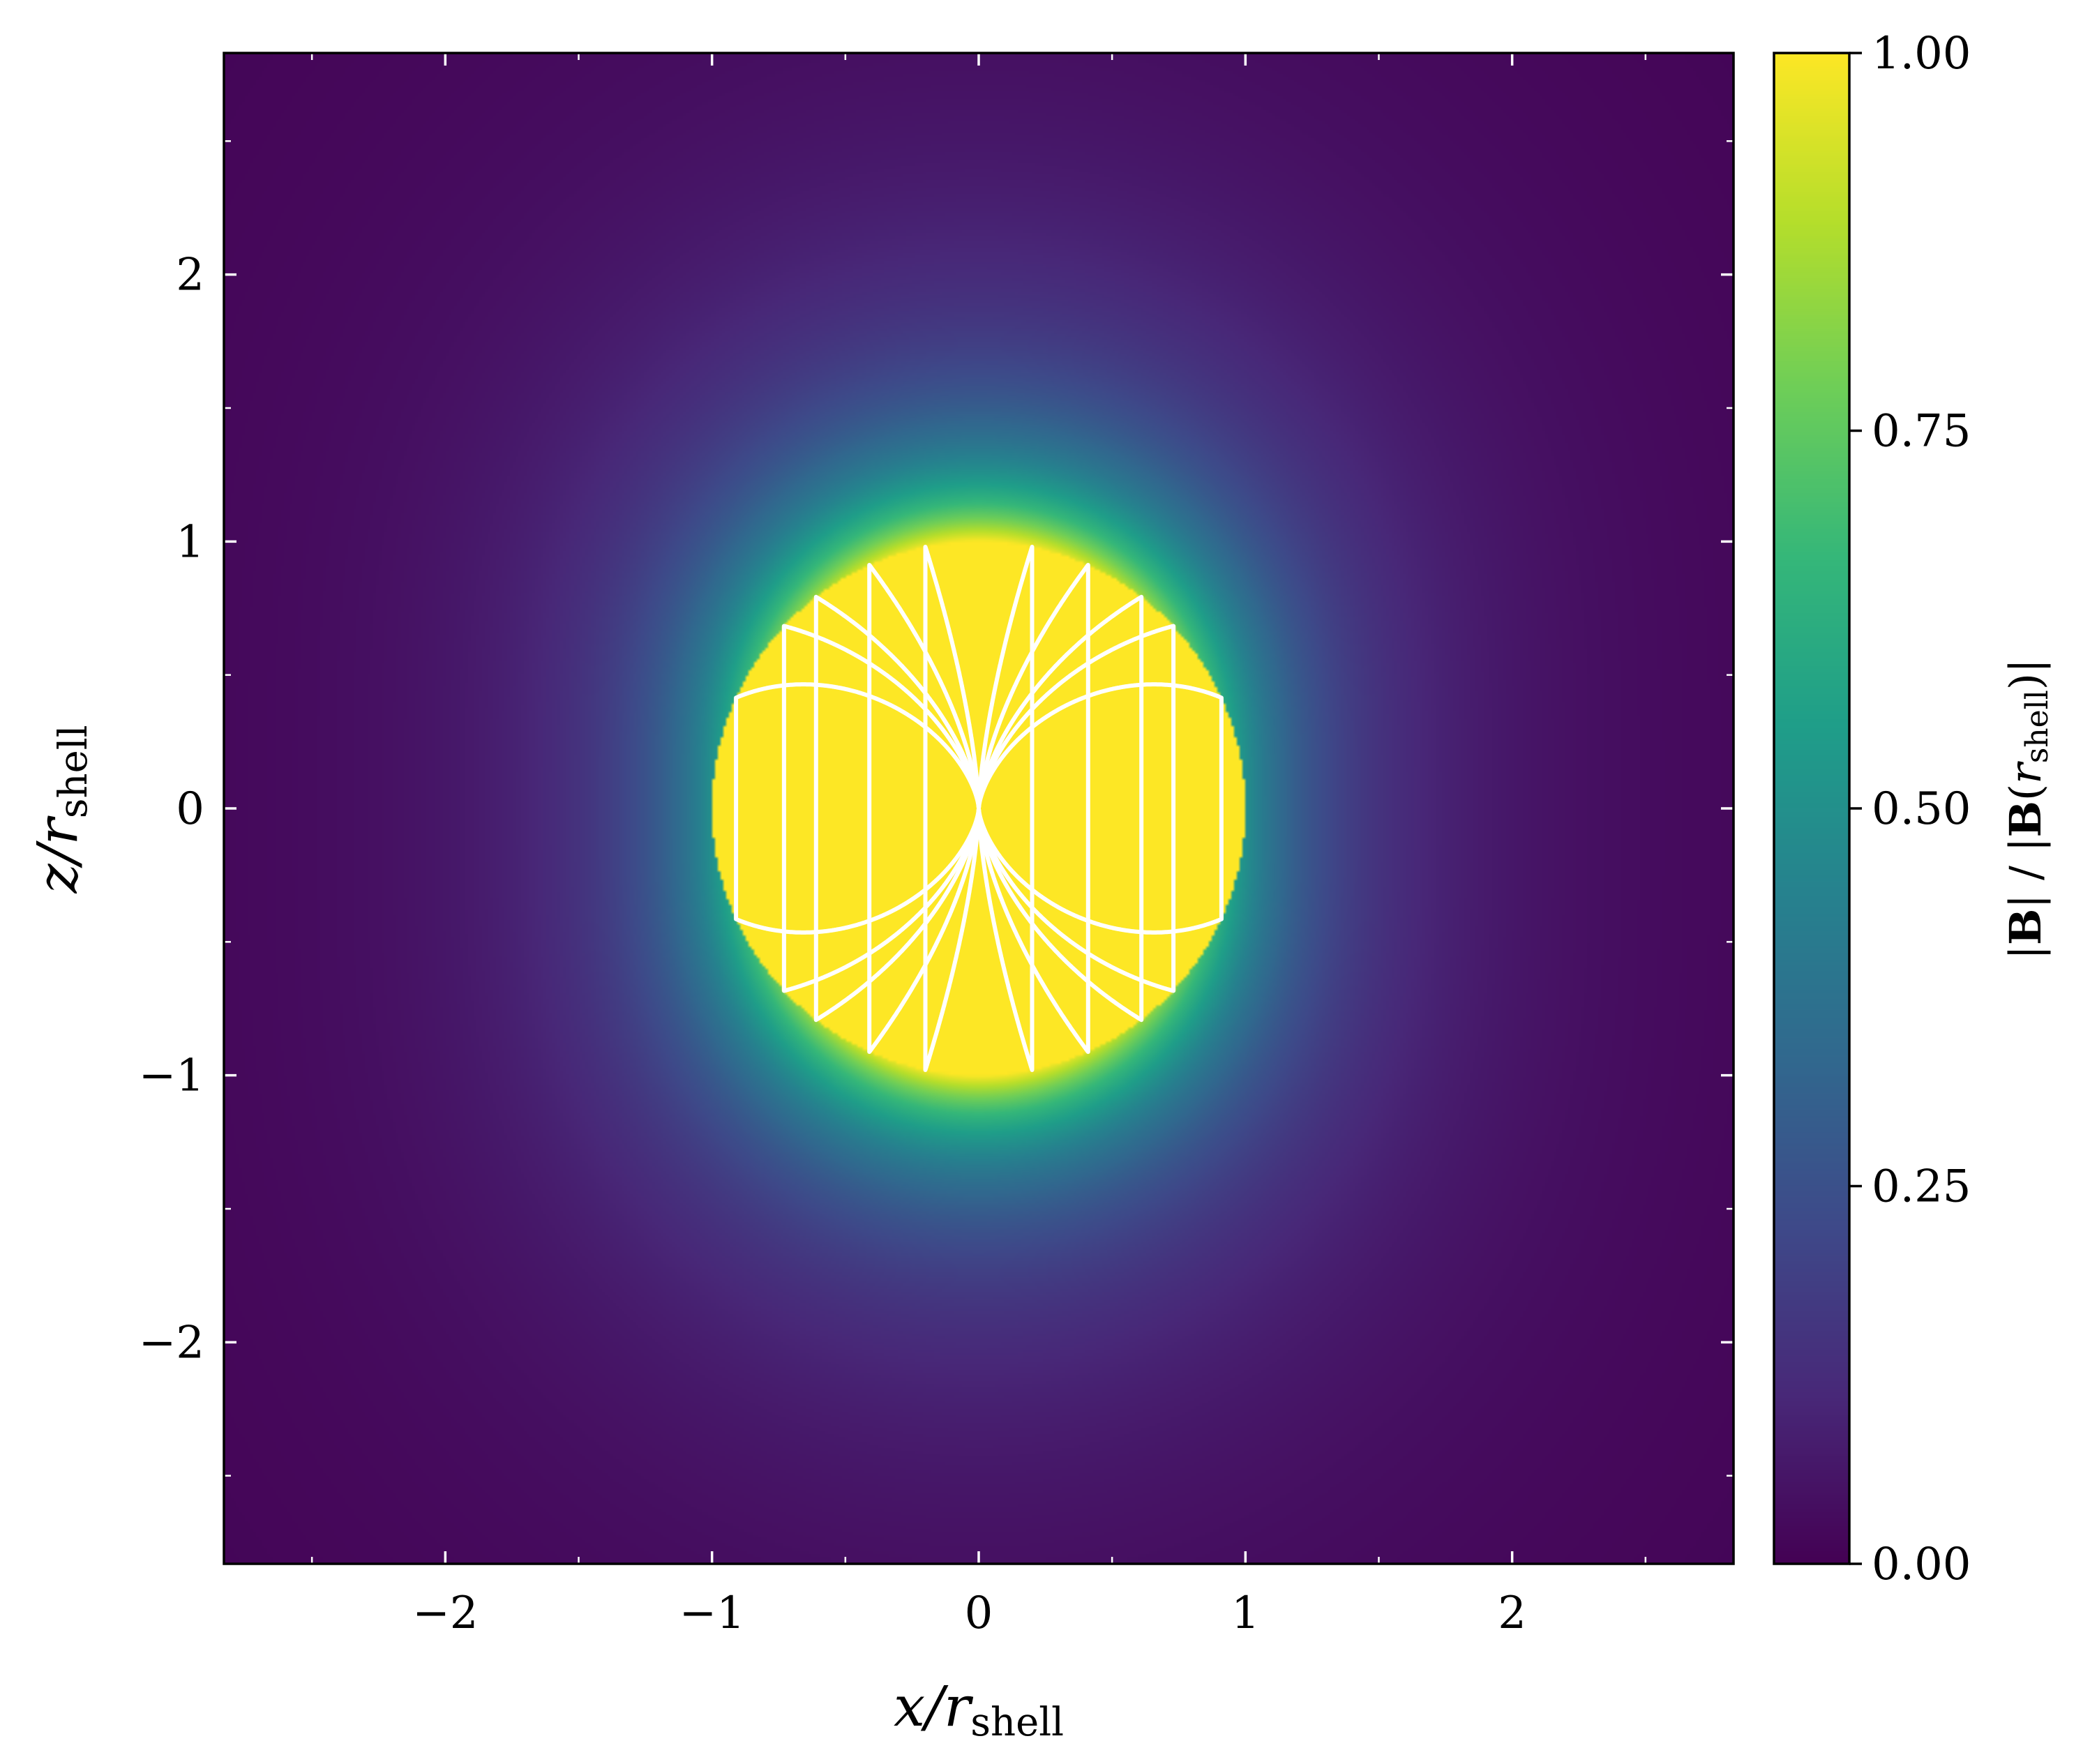 The height and width of the screenshot is (1764, 2090). What do you see at coordinates (190, 542) in the screenshot?
I see `y-tick-label: 1` at bounding box center [190, 542].